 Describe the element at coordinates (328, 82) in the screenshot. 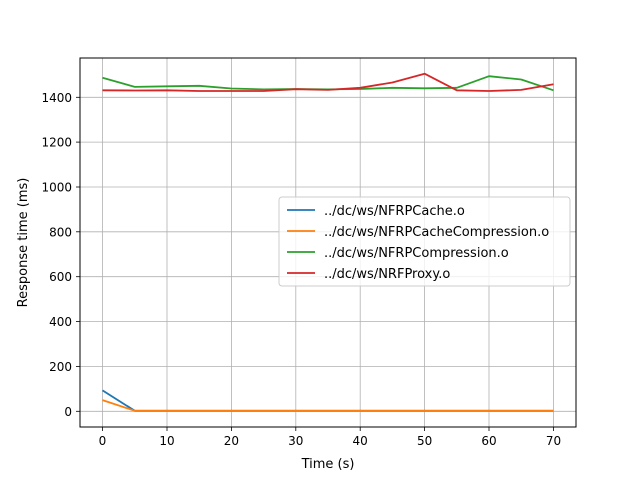

I see `series-line-nrfproxy` at that location.